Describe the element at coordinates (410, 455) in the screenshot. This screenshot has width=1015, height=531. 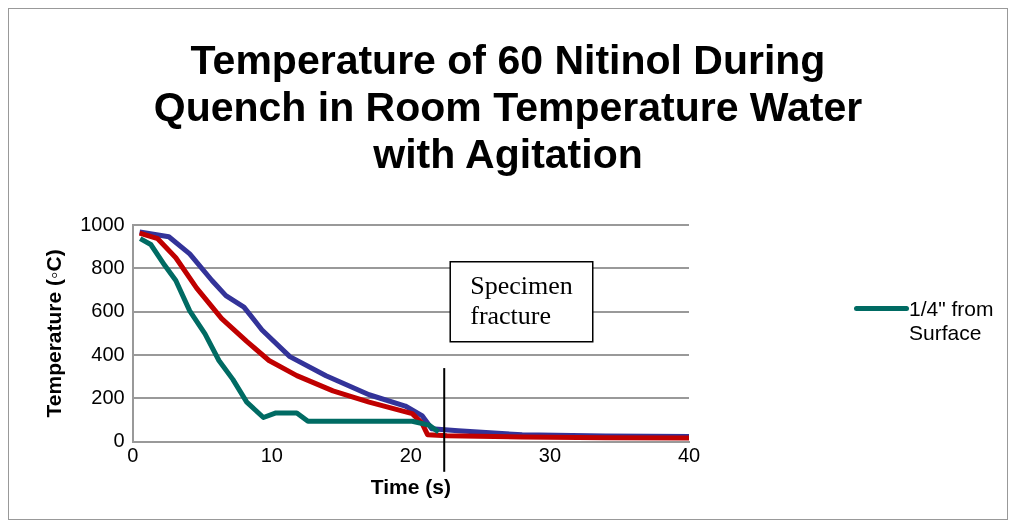
I see `x-tick-label: 20` at that location.